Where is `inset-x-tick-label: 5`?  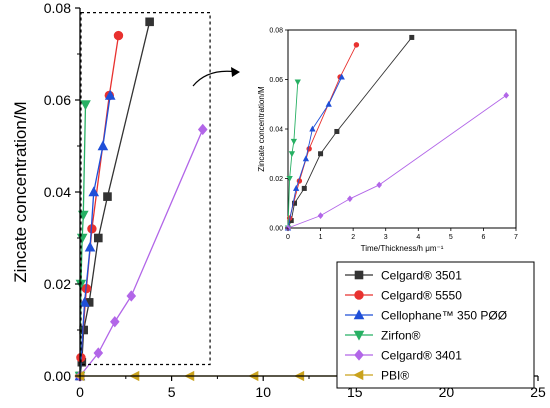
inset-x-tick-label: 5 is located at coordinates (451, 237).